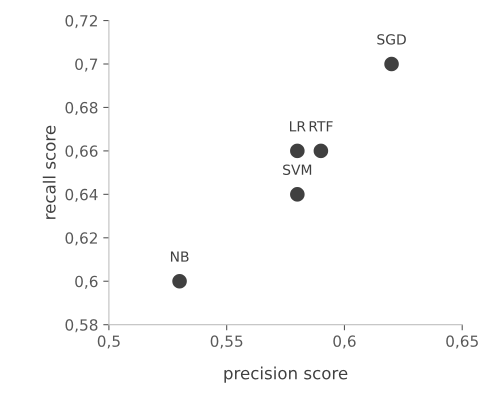 The image size is (484, 411). I want to click on y-axis-title: recall score, so click(49, 172).